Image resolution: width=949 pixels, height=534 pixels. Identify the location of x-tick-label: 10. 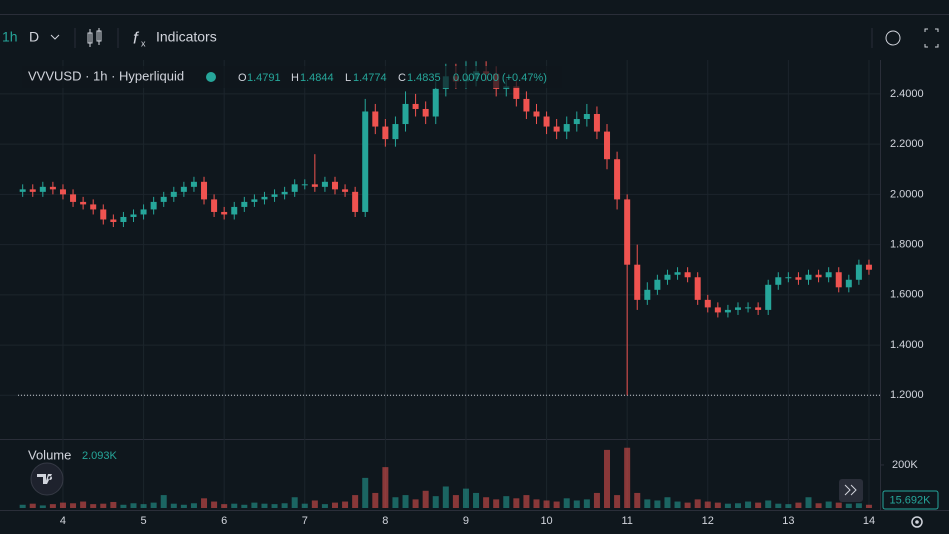
(546, 521).